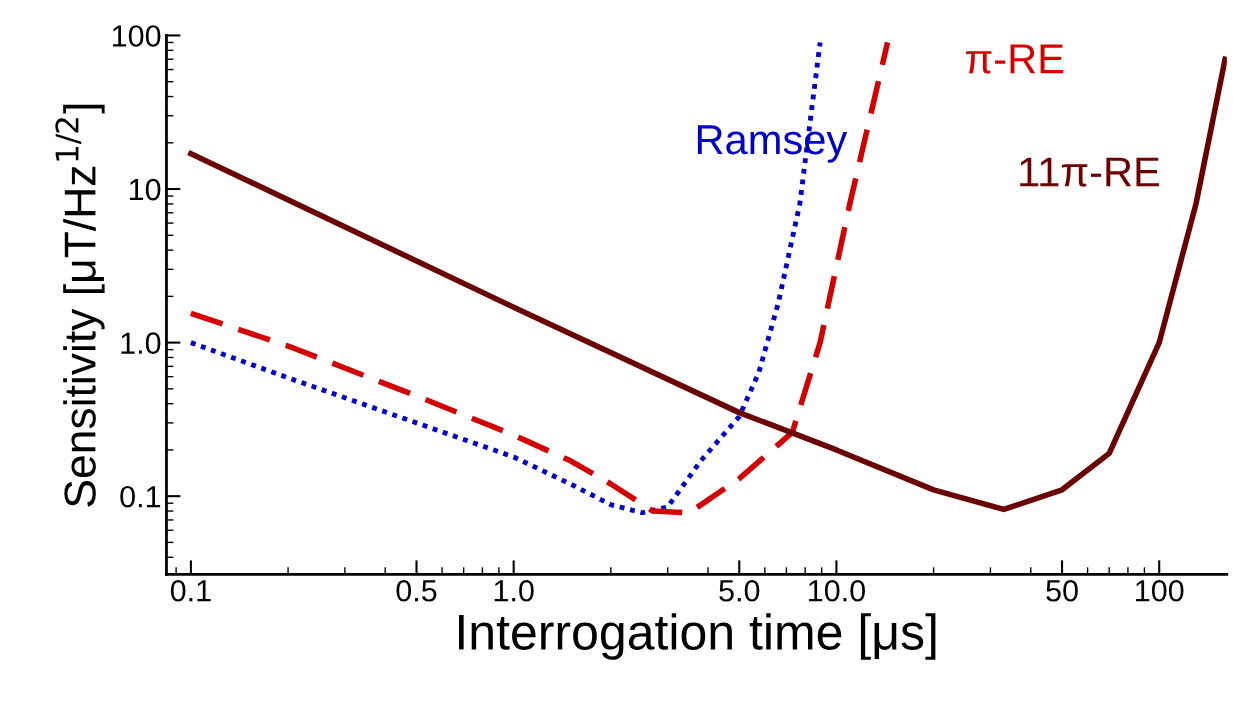  What do you see at coordinates (1090, 172) in the screenshot?
I see `series-label: 11π-RE` at bounding box center [1090, 172].